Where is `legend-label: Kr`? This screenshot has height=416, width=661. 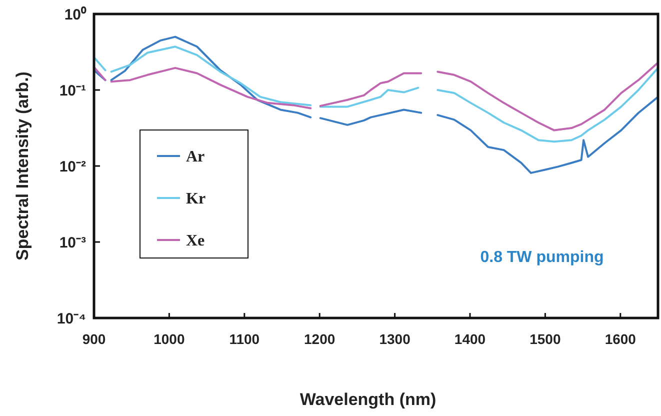
legend-label: Kr is located at coordinates (196, 199).